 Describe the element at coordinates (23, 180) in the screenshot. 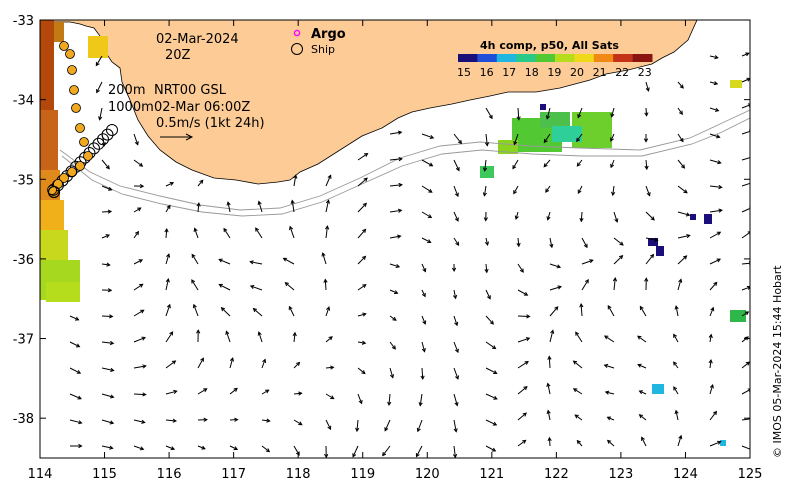

I see `y-tick-label: -35` at that location.